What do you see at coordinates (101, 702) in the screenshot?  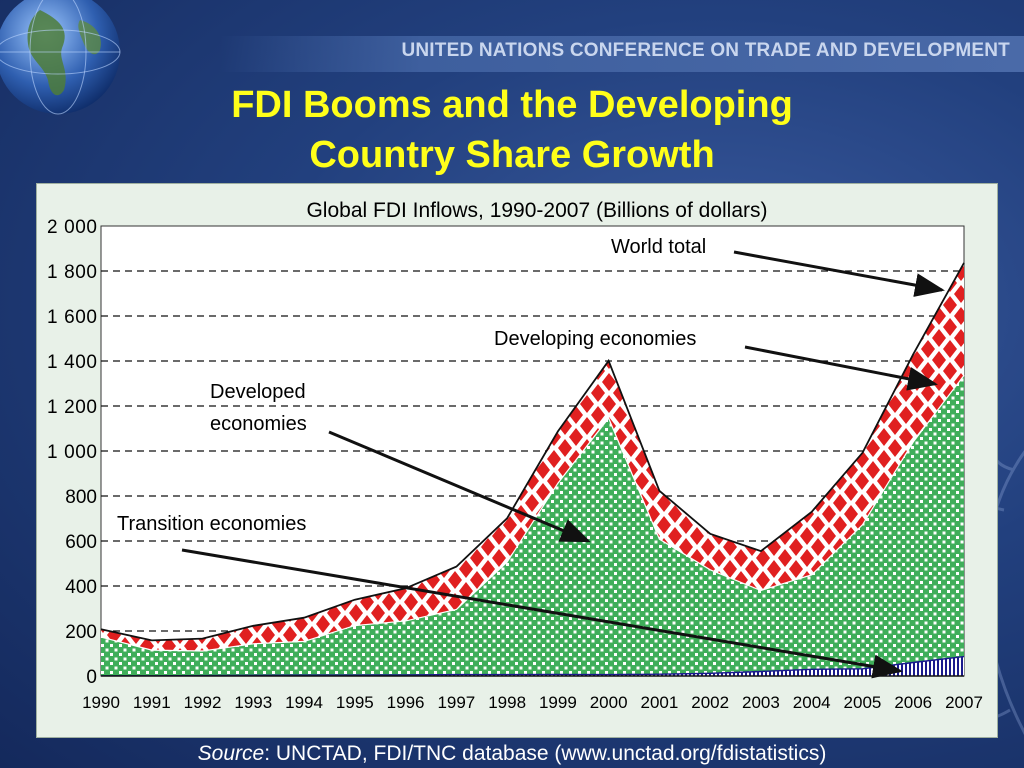 I see `x-tick-label: 1990` at bounding box center [101, 702].